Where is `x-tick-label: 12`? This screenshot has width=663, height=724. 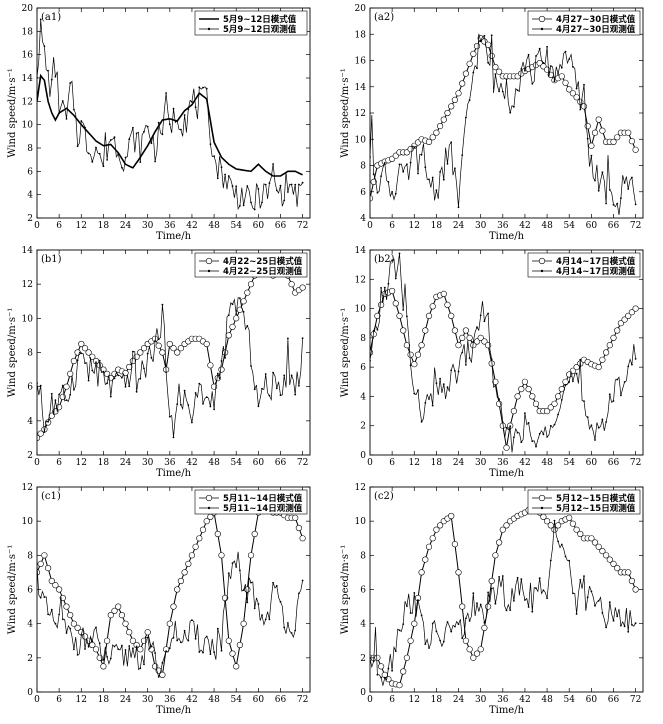
x-tick-label: 12 is located at coordinates (414, 226).